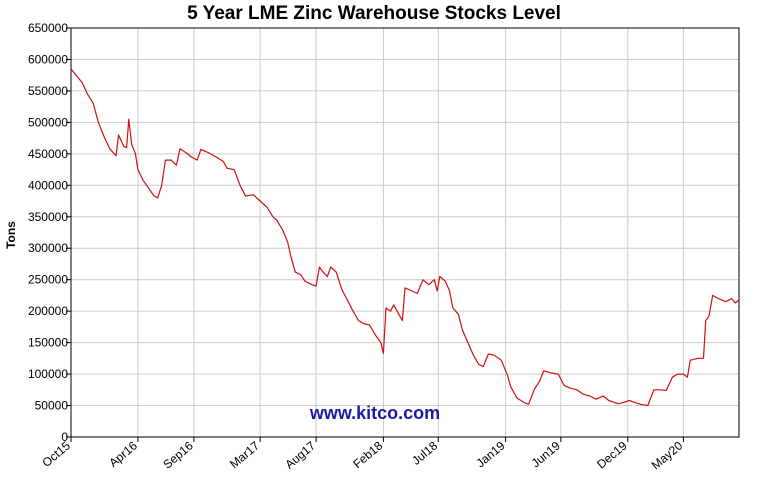  What do you see at coordinates (64, 437) in the screenshot?
I see `y-tick-label: 0` at bounding box center [64, 437].